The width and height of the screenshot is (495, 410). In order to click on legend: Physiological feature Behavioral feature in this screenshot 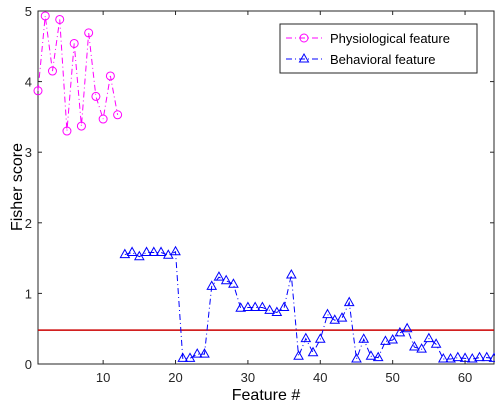, I will do `click(378, 48)`.